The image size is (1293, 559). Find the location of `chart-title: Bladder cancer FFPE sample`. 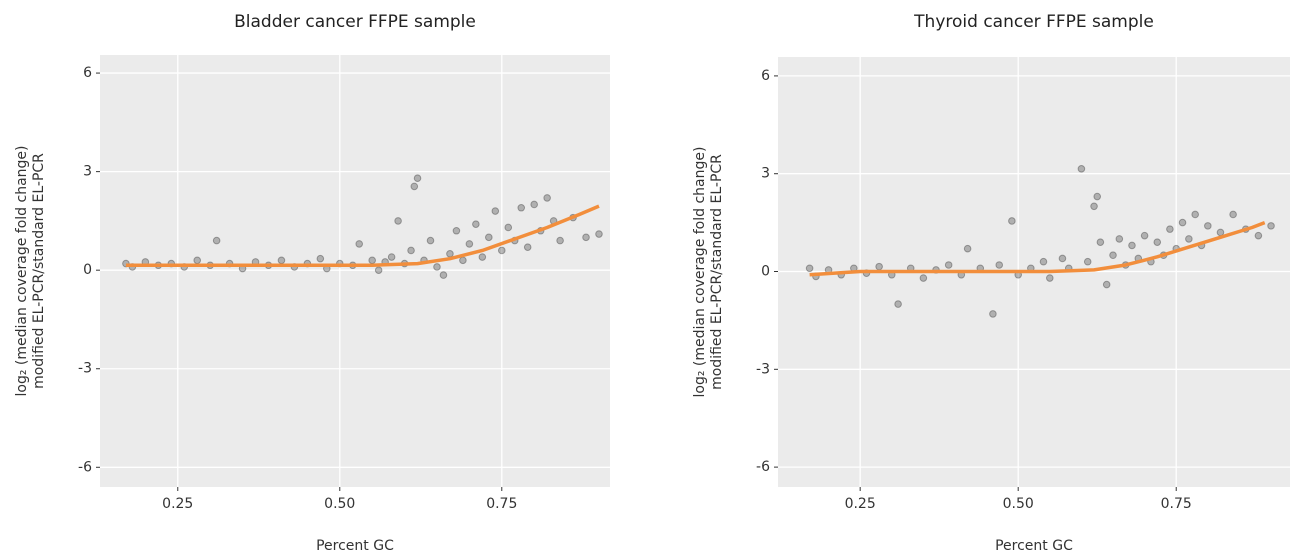

chart-title: Bladder cancer FFPE sample is located at coordinates (355, 22).